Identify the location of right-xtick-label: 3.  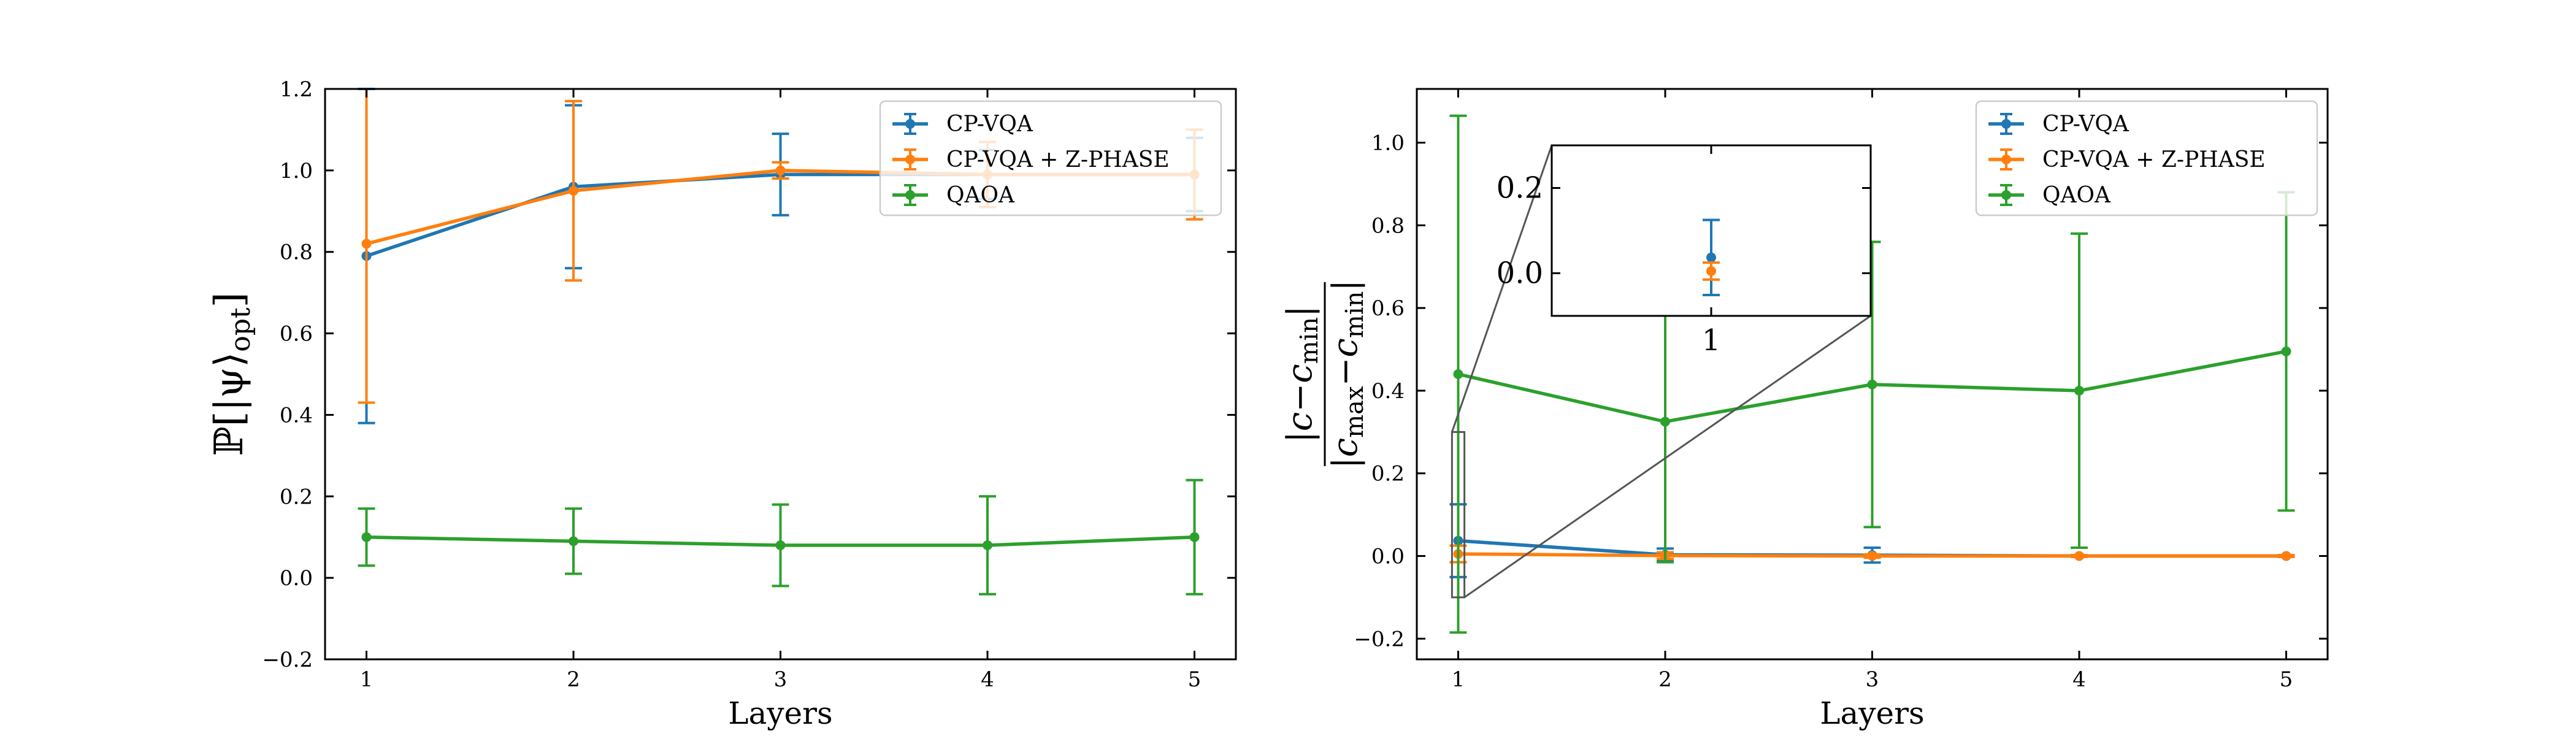
(1872, 679).